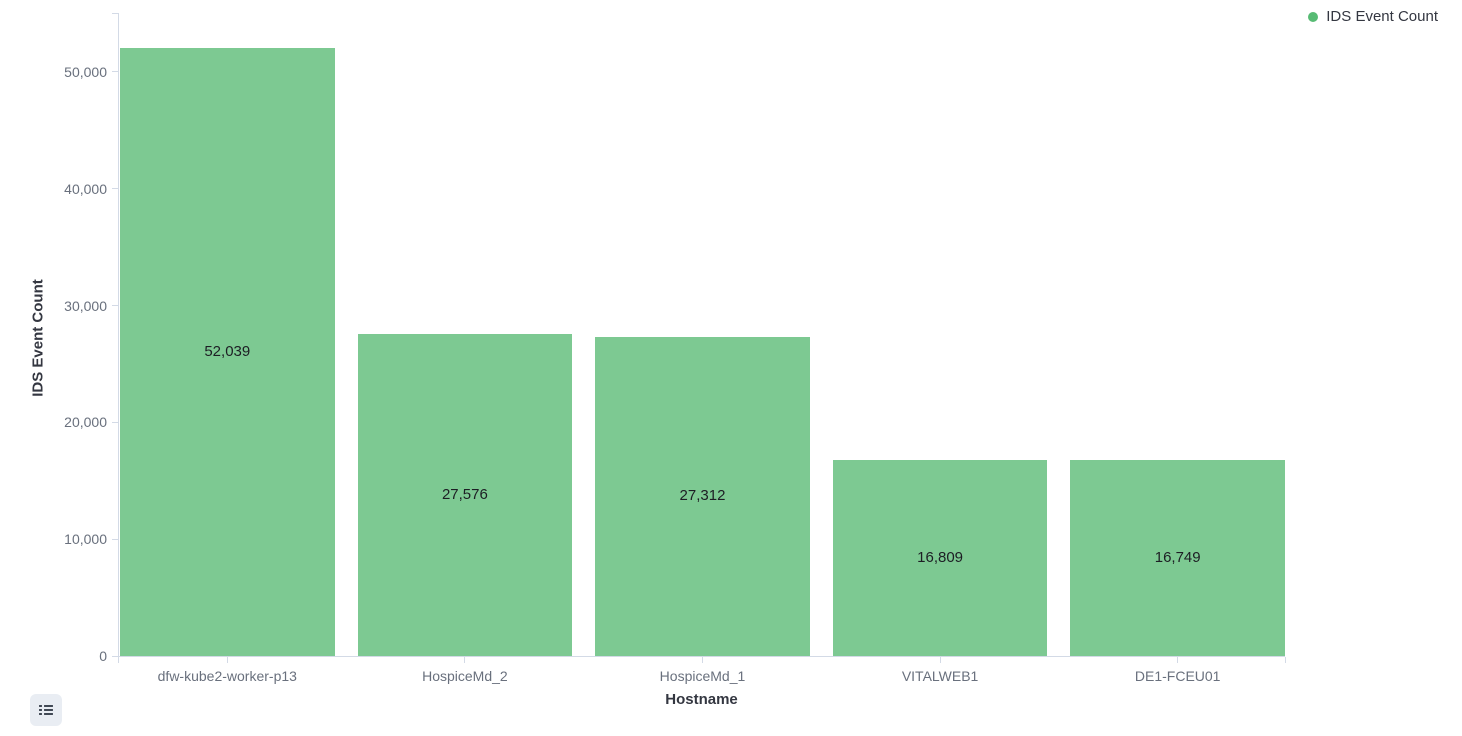  I want to click on bar-value-label: 27,576, so click(464, 494).